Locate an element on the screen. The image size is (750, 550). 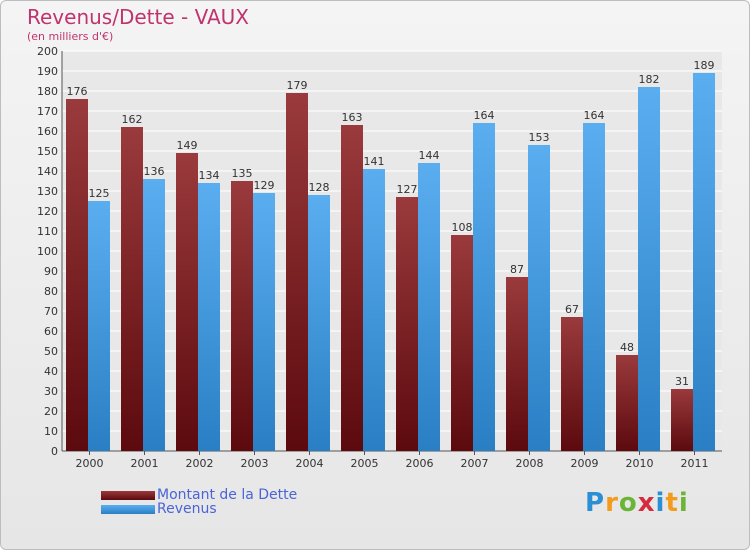
data-label-revenus: 136 is located at coordinates (154, 171).